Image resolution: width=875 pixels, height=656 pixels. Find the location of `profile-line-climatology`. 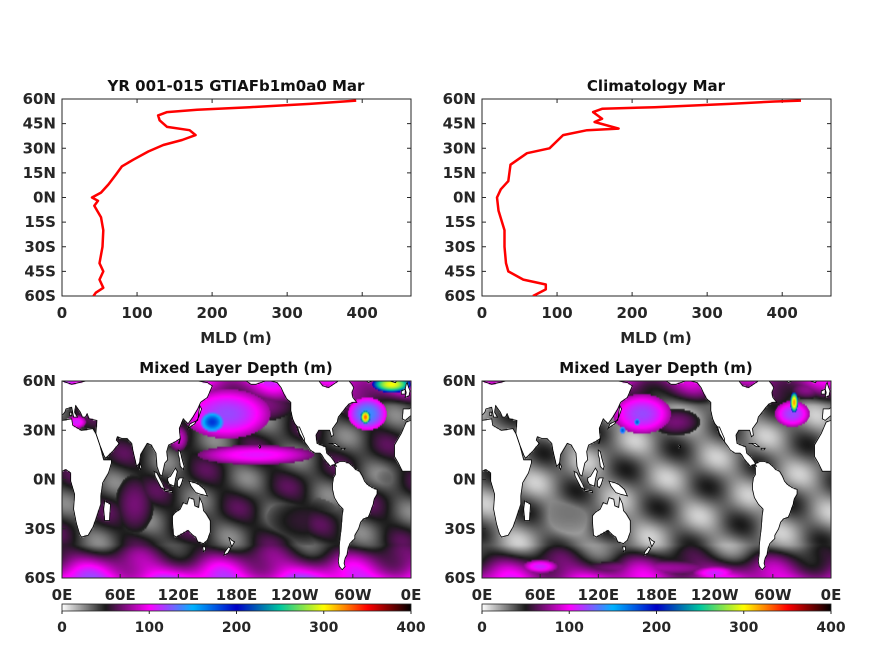

profile-line-climatology is located at coordinates (648, 197).